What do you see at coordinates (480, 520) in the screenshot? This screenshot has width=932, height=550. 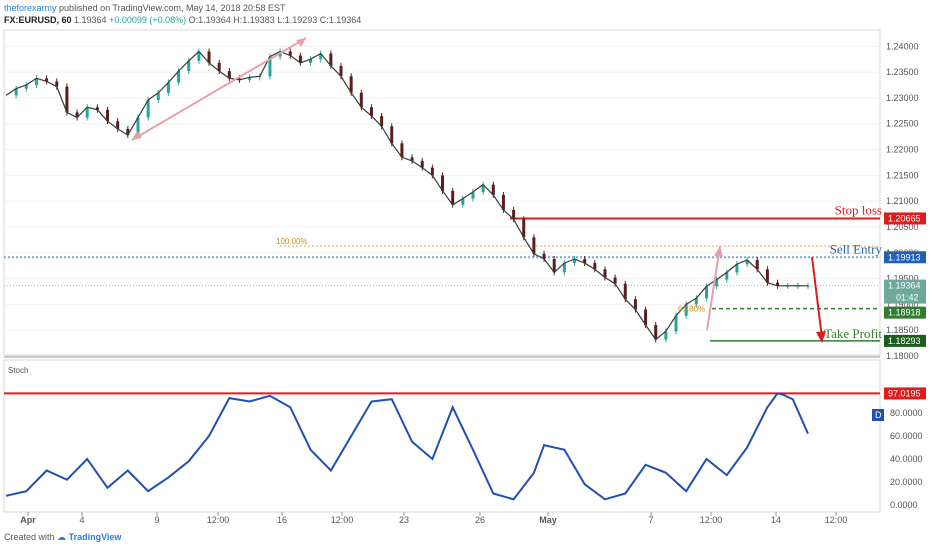 I see `time-tick-label: 26` at bounding box center [480, 520].